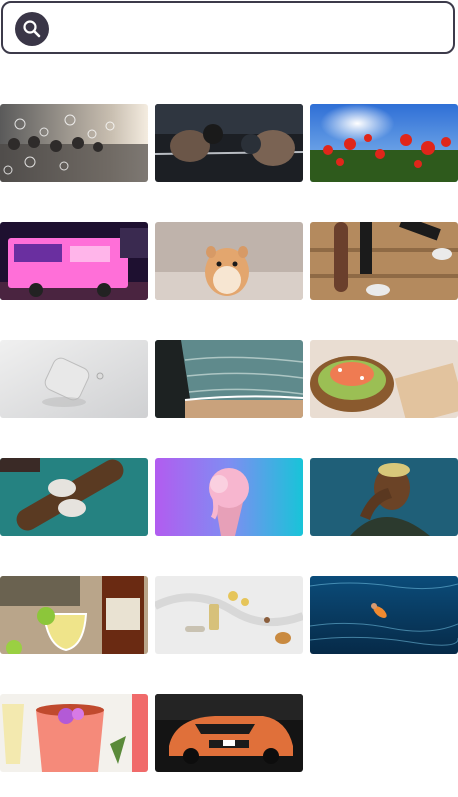  I want to click on white-abstract-device-photo, so click(74, 379).